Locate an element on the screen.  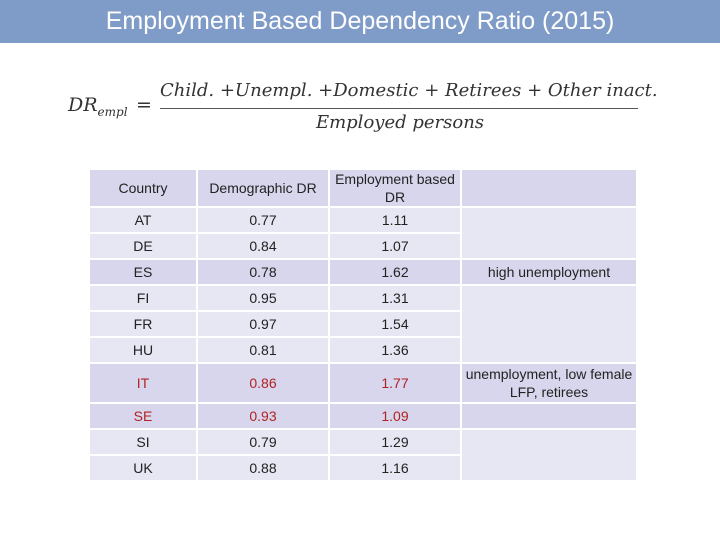
formula-denominator: Employed persons is located at coordinates (400, 122).